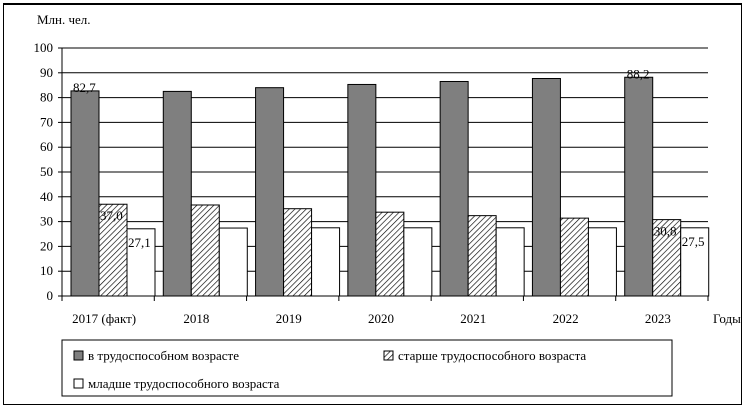  Describe the element at coordinates (104, 318) in the screenshot. I see `x-tick-label: 2017 (факт)` at that location.